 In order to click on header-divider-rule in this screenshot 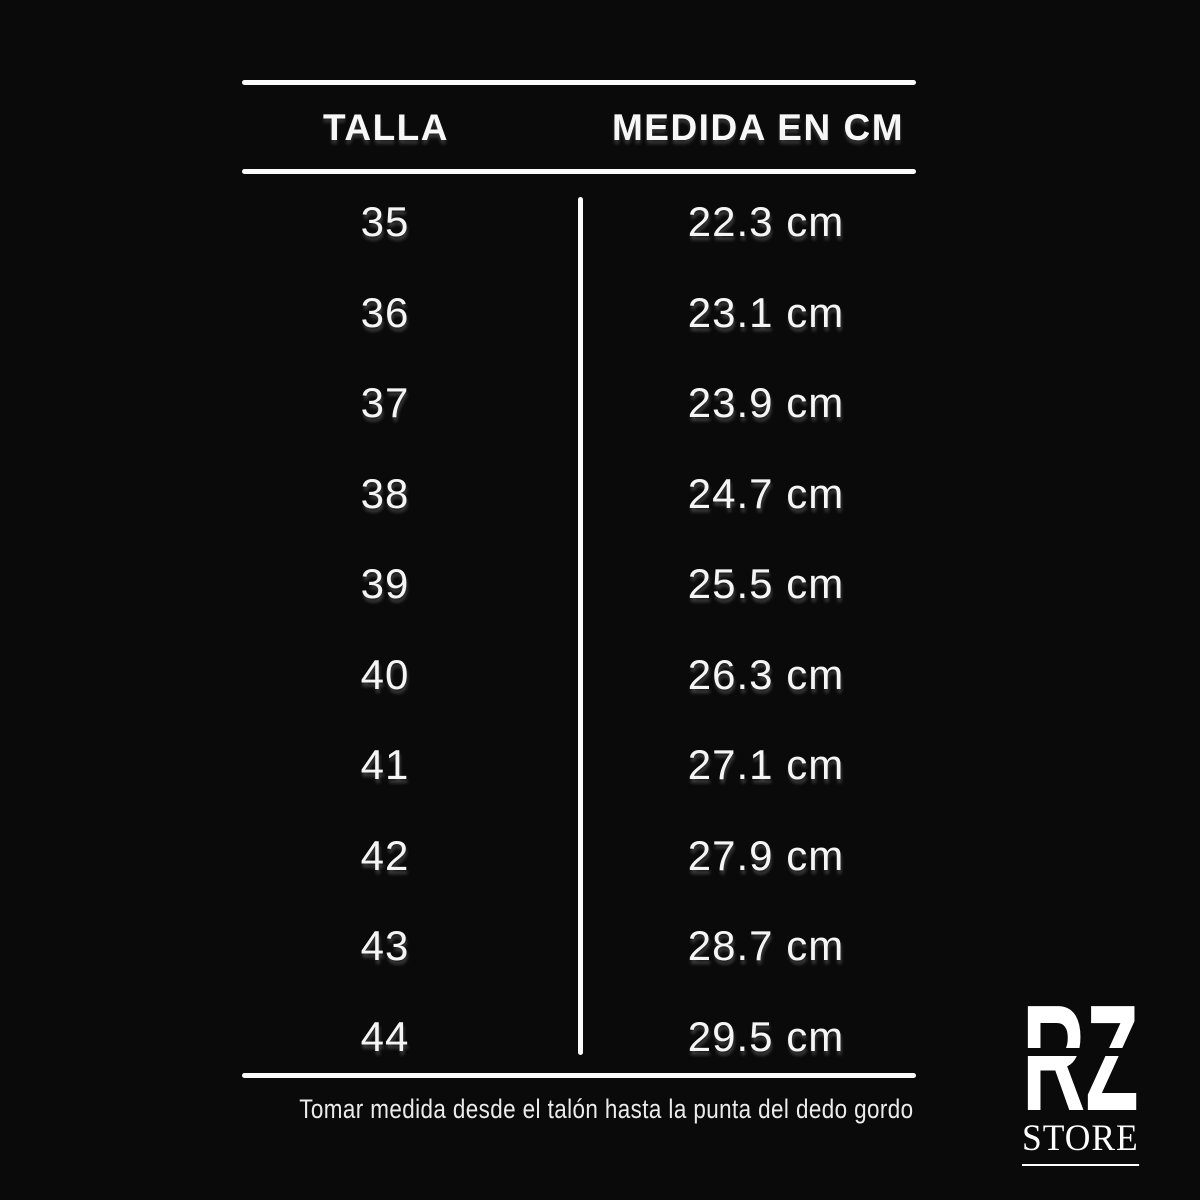, I will do `click(579, 171)`.